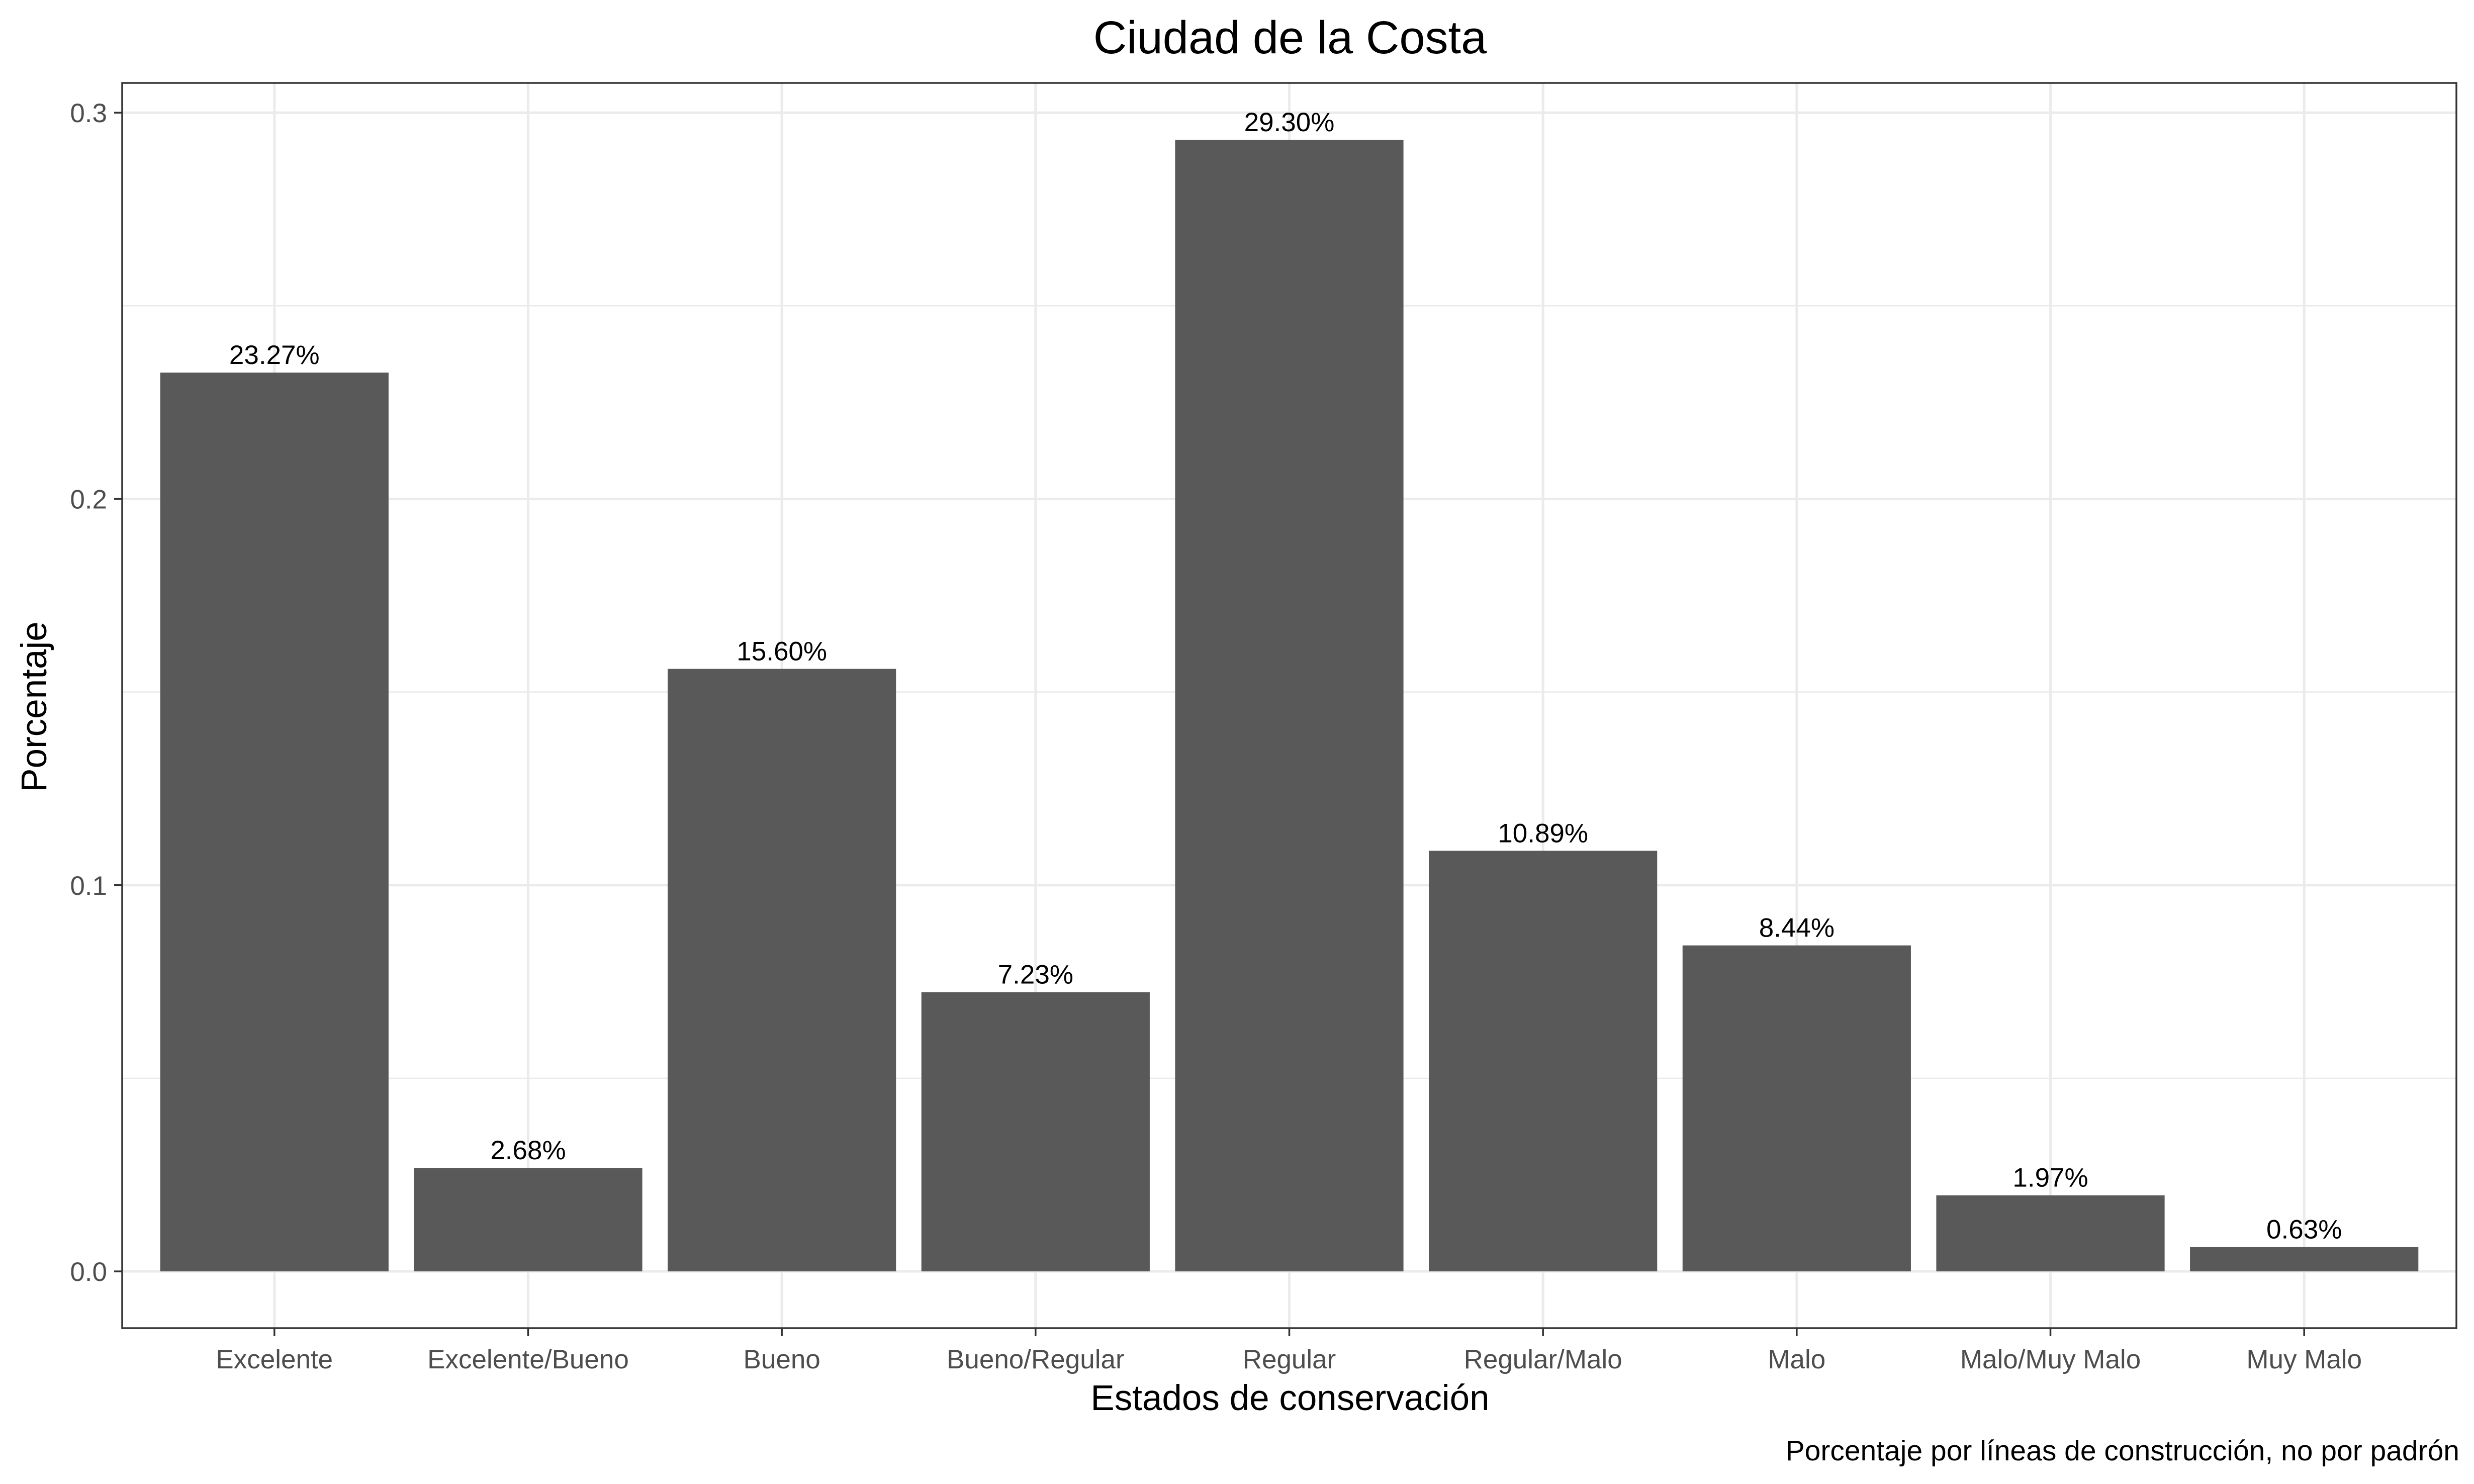 This screenshot has height=1484, width=2474. I want to click on x-tick-label: Malo, so click(1797, 1359).